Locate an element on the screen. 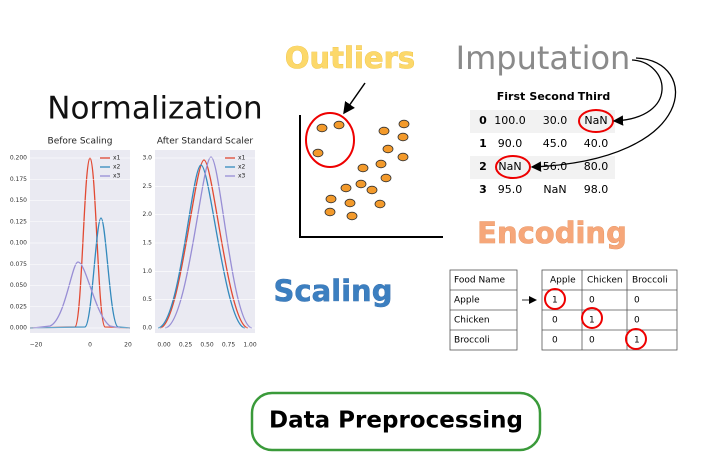  table-cell: 95.0 is located at coordinates (510, 189).